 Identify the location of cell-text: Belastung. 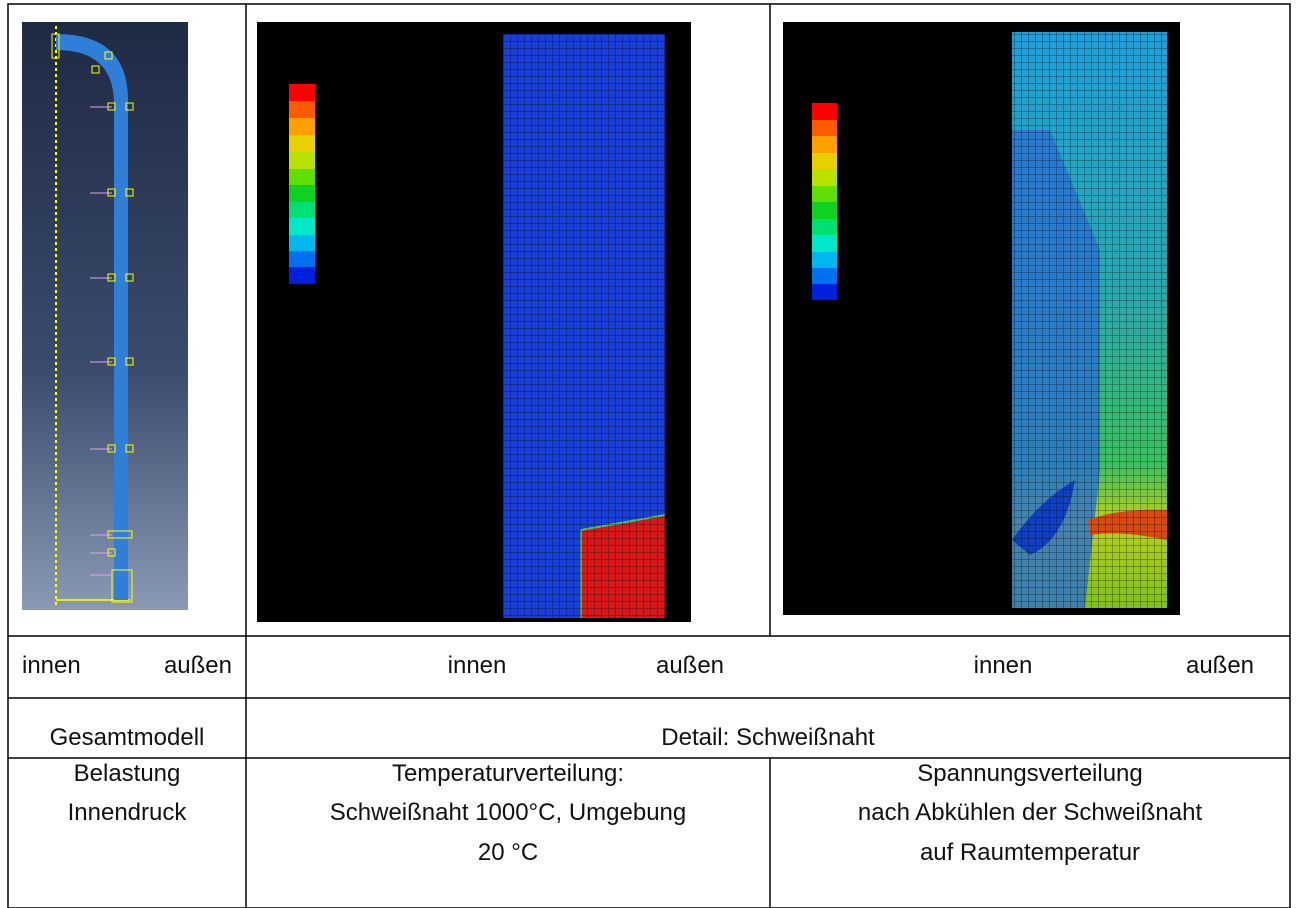
(127, 773).